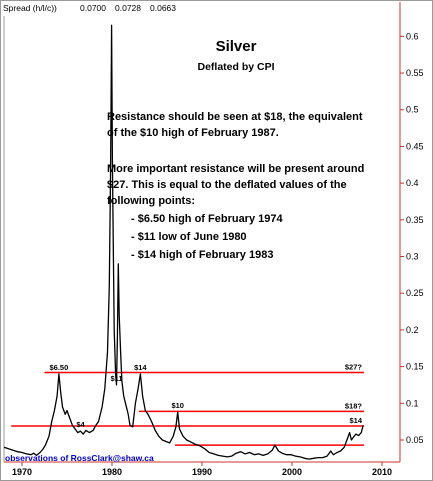 This screenshot has height=481, width=433. What do you see at coordinates (163, 8) in the screenshot?
I see `header-close-value: 0.0663` at bounding box center [163, 8].